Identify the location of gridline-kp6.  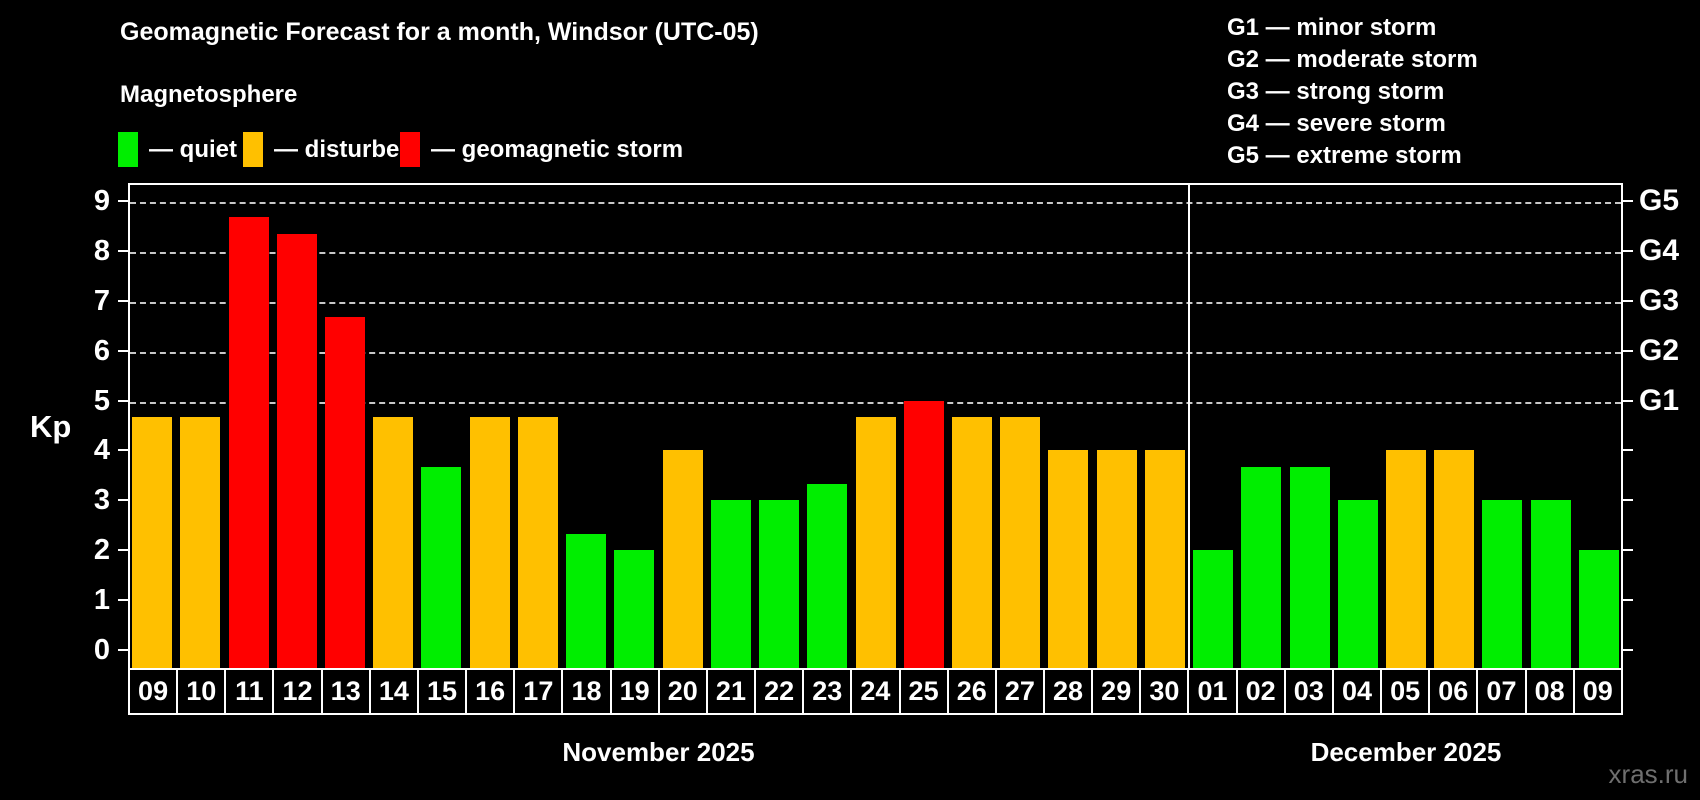
(875, 352).